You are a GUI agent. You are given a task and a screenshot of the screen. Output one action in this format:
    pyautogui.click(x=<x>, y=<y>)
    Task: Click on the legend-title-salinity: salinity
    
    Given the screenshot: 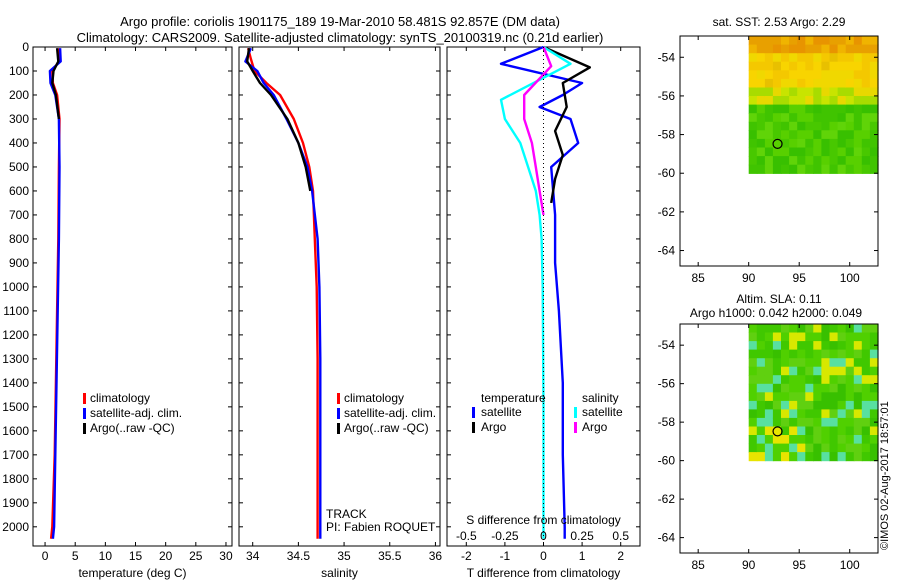 What is the action you would take?
    pyautogui.click(x=600, y=398)
    